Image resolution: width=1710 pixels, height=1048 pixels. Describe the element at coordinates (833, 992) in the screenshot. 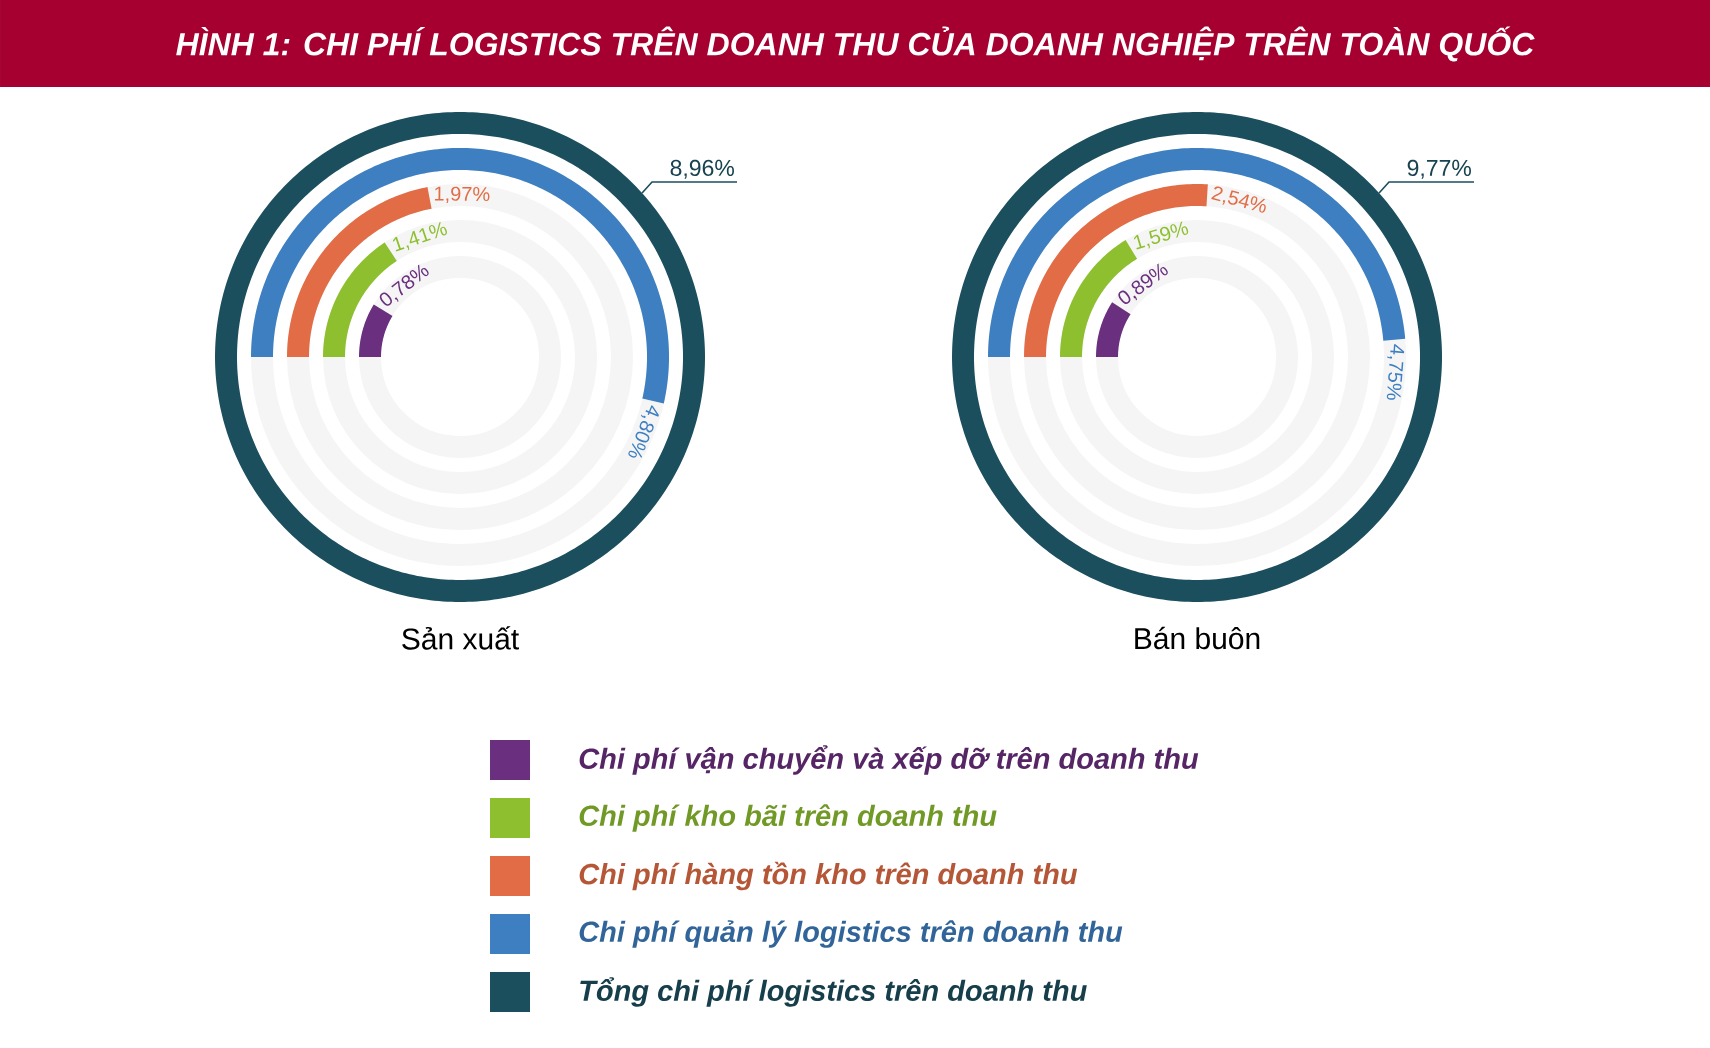

I see `legend-label: Tổng chi phí logistics trên doanh thu` at that location.